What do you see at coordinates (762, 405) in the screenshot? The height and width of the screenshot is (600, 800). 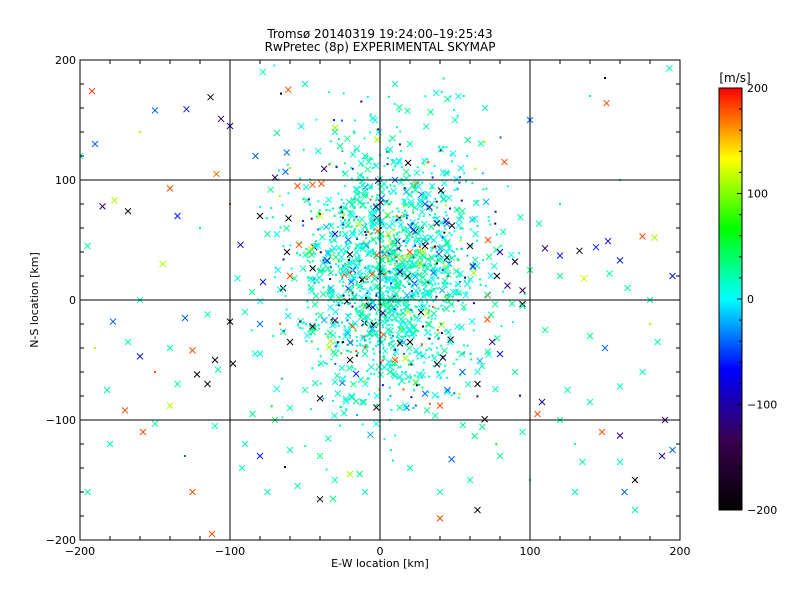 I see `colorbar-tick-label: −100` at bounding box center [762, 405].